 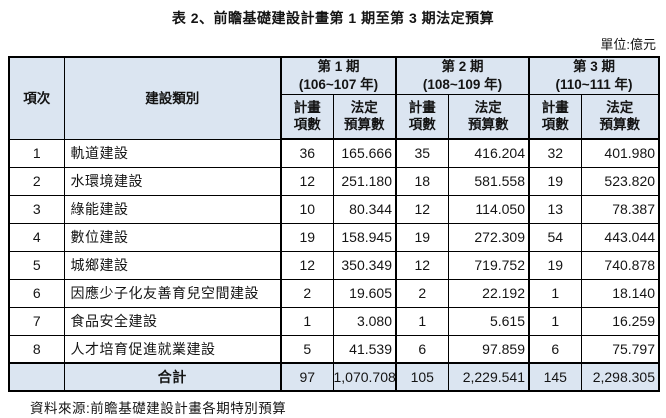 What do you see at coordinates (594, 84) in the screenshot?
I see `period-3-years: (110~111 年)` at bounding box center [594, 84].